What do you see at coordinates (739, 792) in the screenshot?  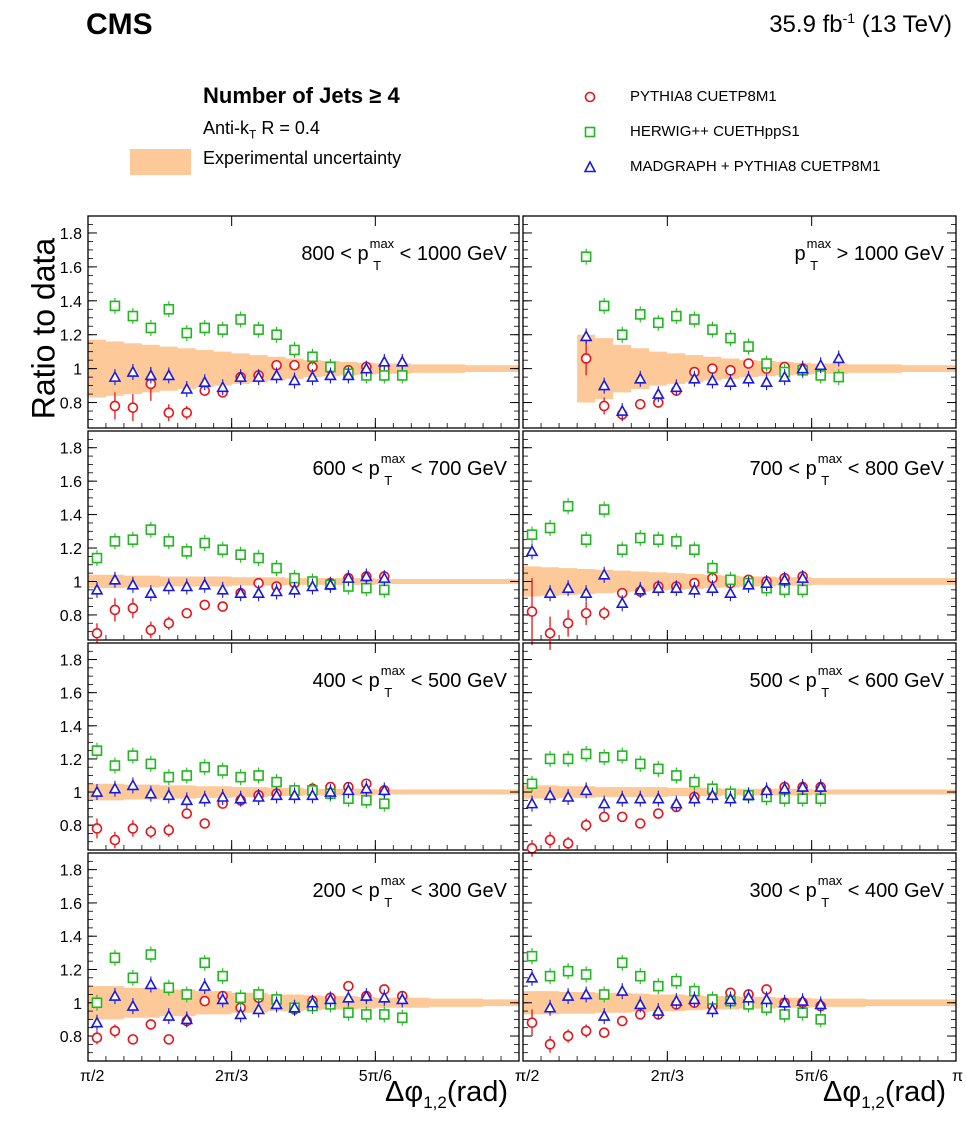 I see `uncertainty-band` at bounding box center [739, 792].